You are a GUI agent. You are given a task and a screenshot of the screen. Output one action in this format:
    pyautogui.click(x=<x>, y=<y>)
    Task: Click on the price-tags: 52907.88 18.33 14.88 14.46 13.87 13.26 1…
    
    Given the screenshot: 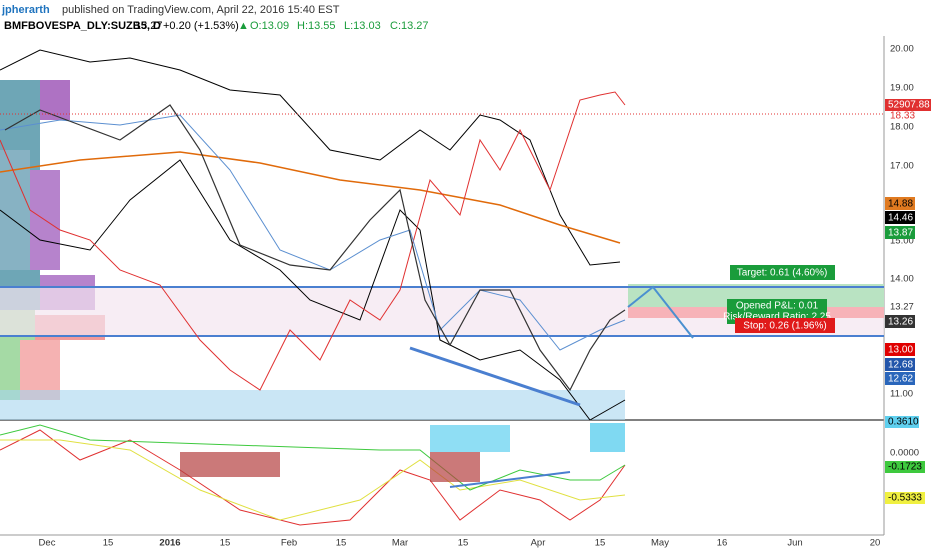 What is the action you would take?
    pyautogui.click(x=908, y=242)
    